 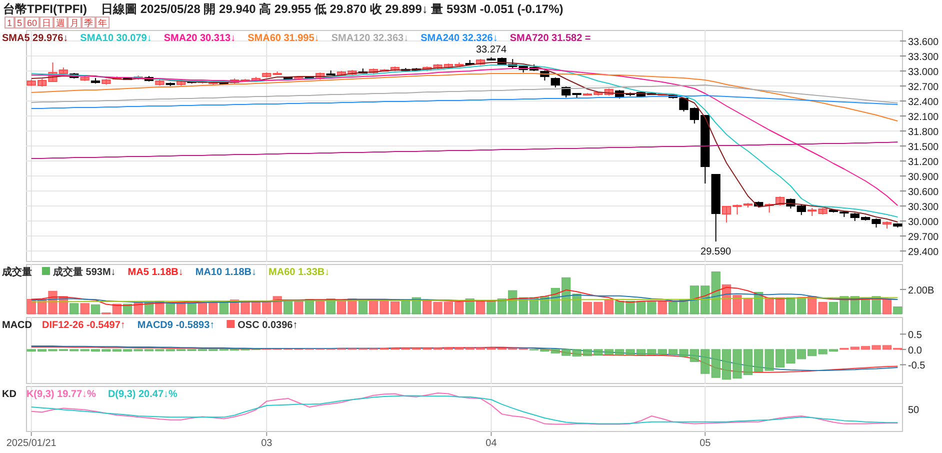 What do you see at coordinates (226, 272) in the screenshot?
I see `text: MA10 1.18B↓` at bounding box center [226, 272].